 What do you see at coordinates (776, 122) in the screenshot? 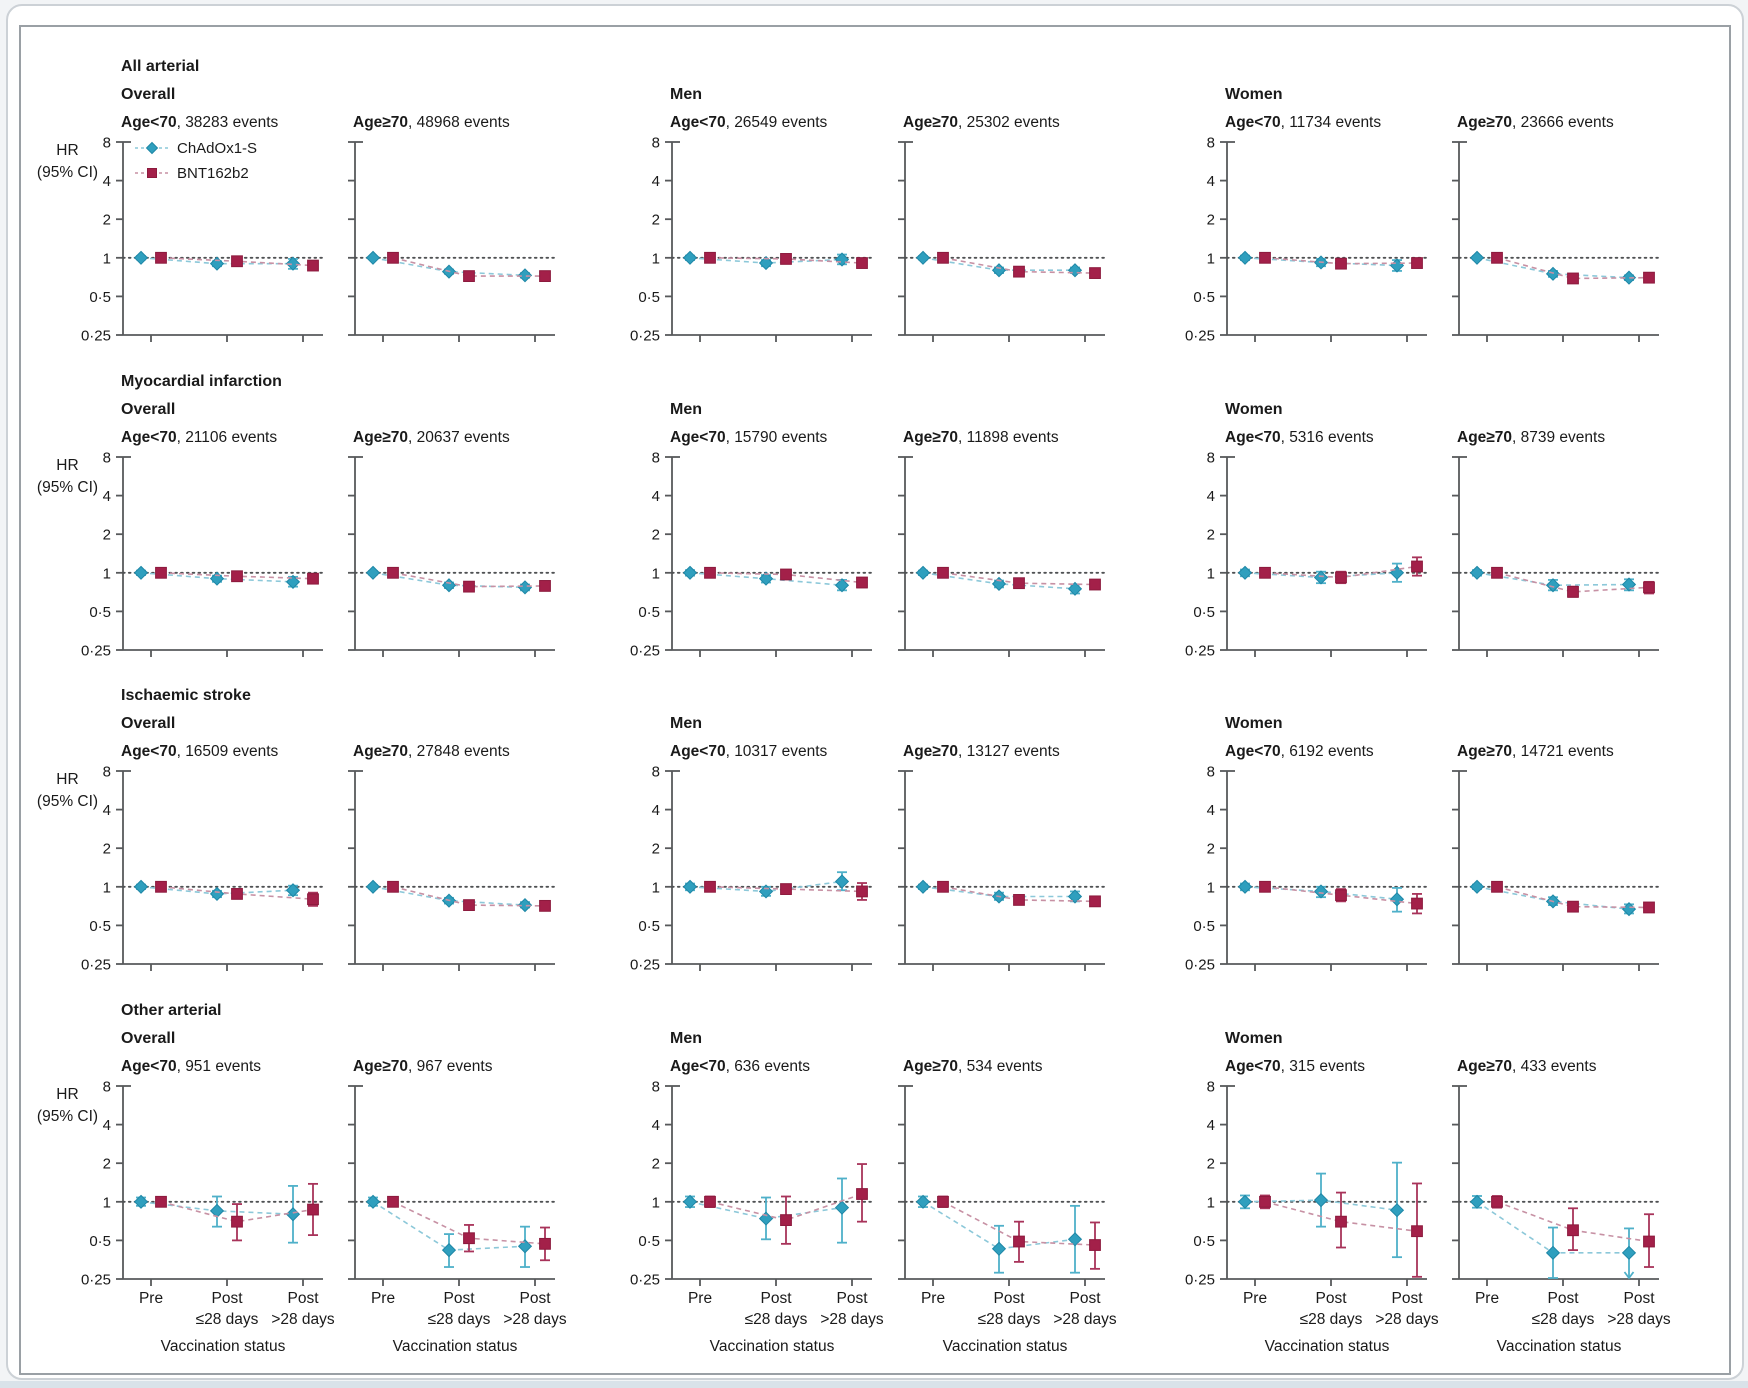
I see `events-count: , 26549 events` at bounding box center [776, 122].